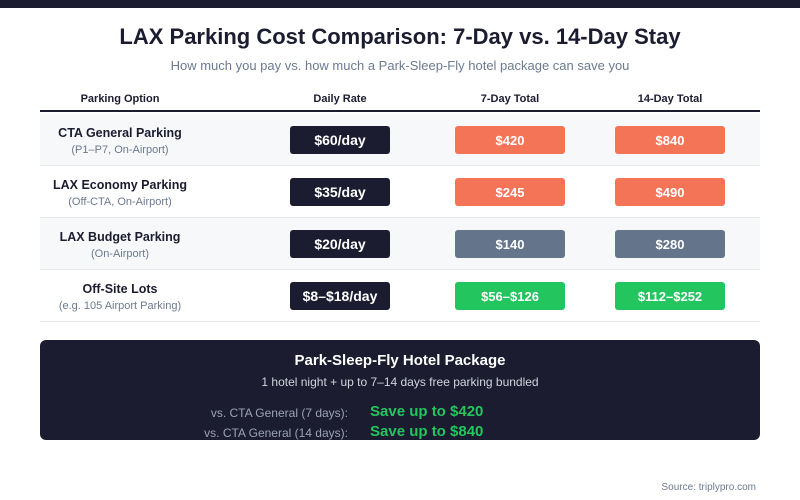  Describe the element at coordinates (120, 245) in the screenshot. I see `parking-option: LAX Budget Parking (On-Airport)` at that location.